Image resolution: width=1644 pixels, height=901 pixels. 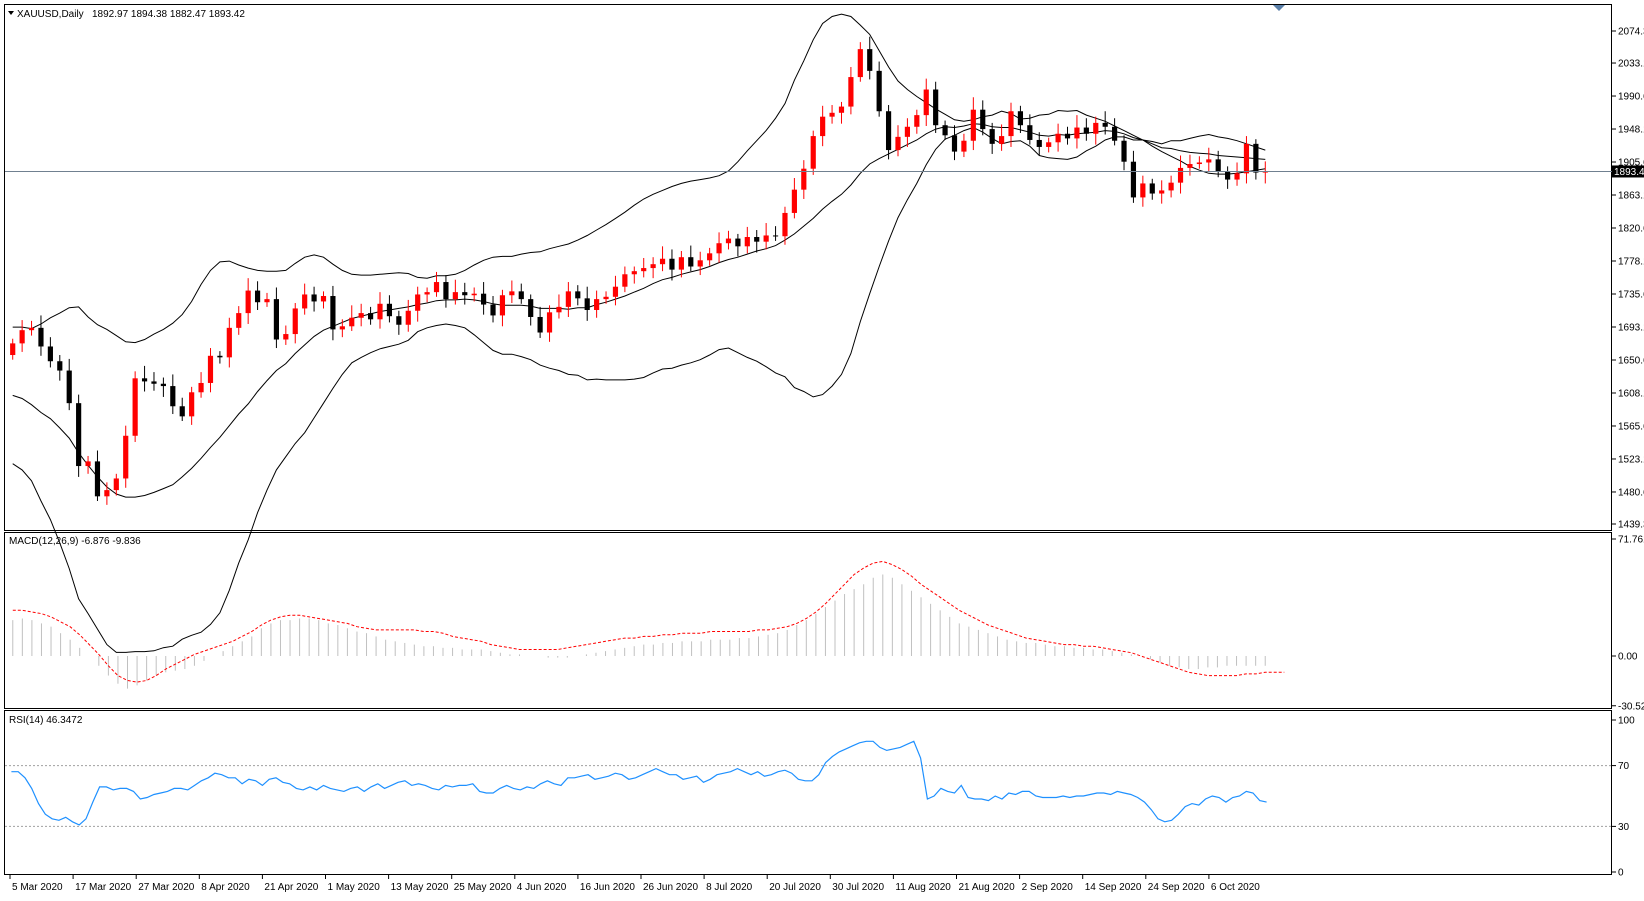 I want to click on scroll-marker-icon, so click(x=1279, y=8).